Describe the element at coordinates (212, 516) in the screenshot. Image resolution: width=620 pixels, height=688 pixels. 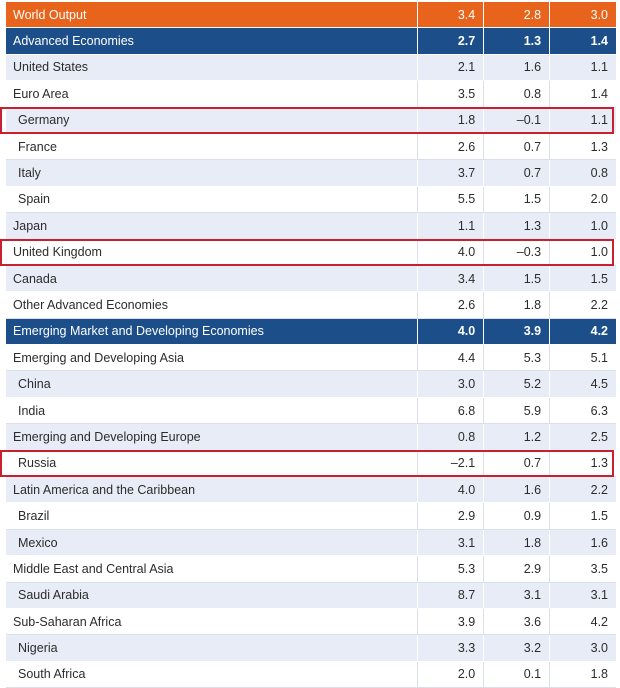
I see `row-label: Brazil` at that location.